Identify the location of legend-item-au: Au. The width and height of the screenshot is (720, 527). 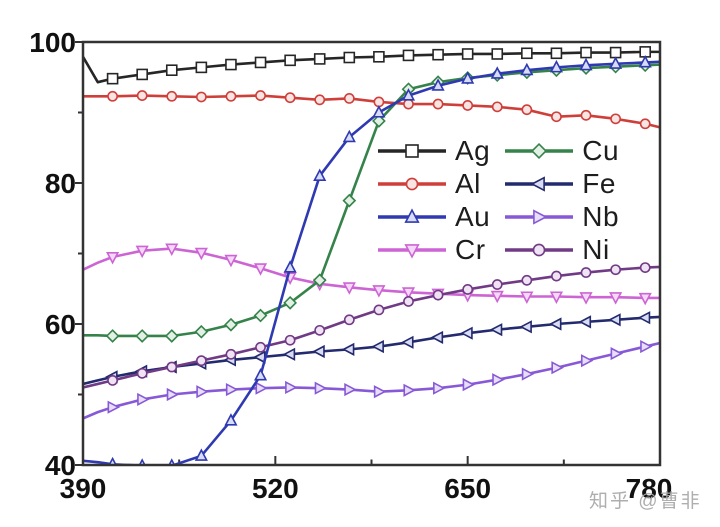
(433, 216).